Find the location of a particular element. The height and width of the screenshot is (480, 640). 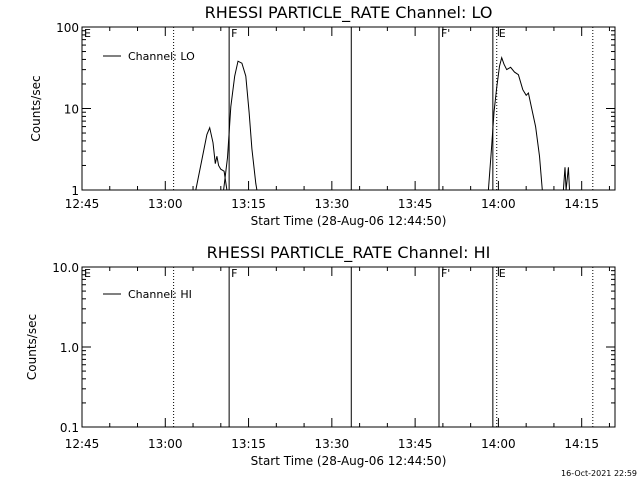

y-tick-label: 100 is located at coordinates (67, 28).